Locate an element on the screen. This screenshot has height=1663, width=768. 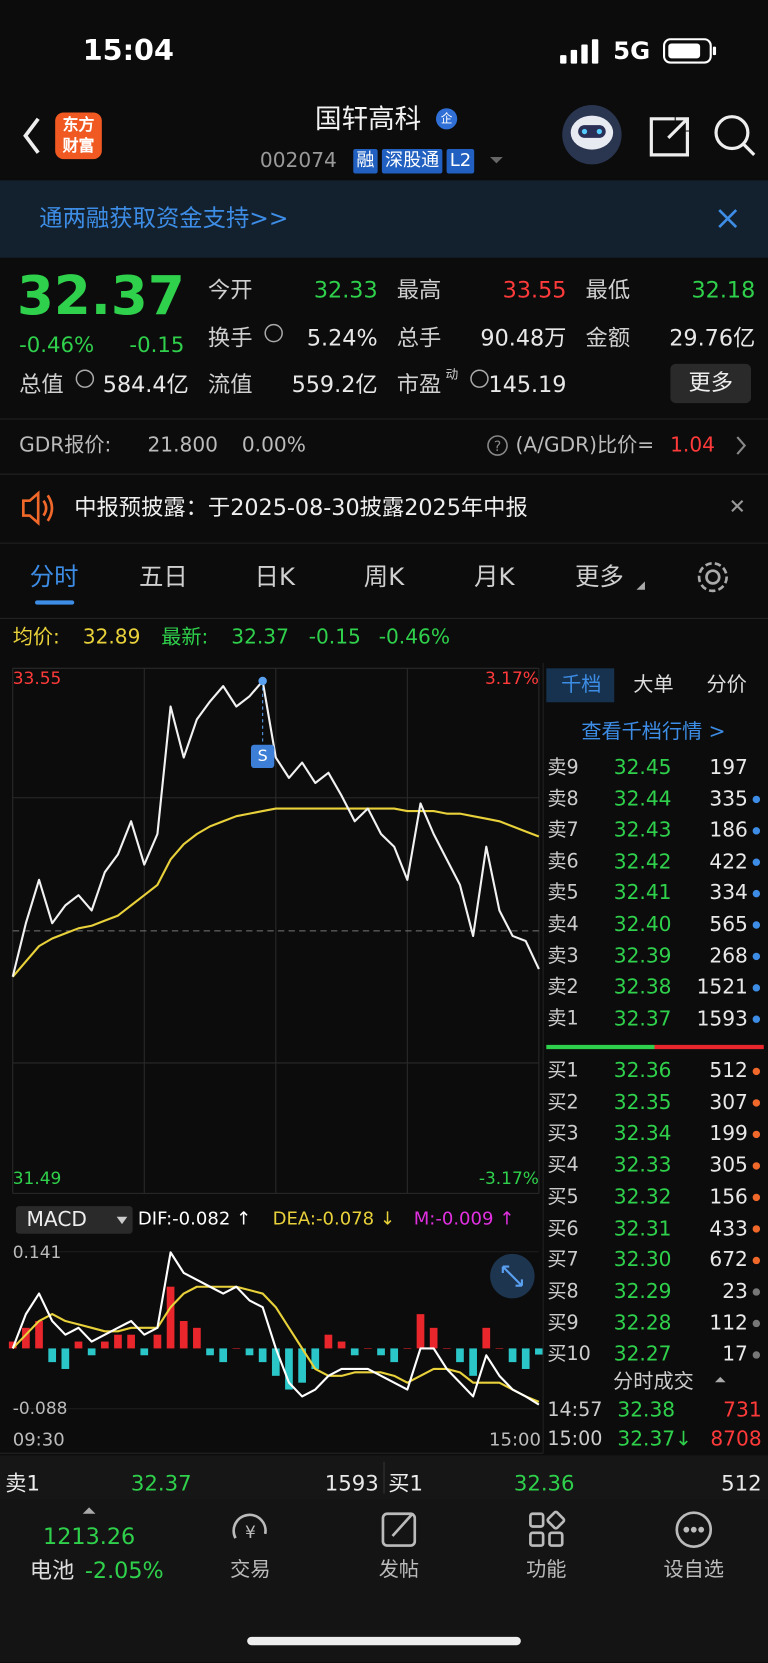
trade-price: 32.38 is located at coordinates (646, 1410).